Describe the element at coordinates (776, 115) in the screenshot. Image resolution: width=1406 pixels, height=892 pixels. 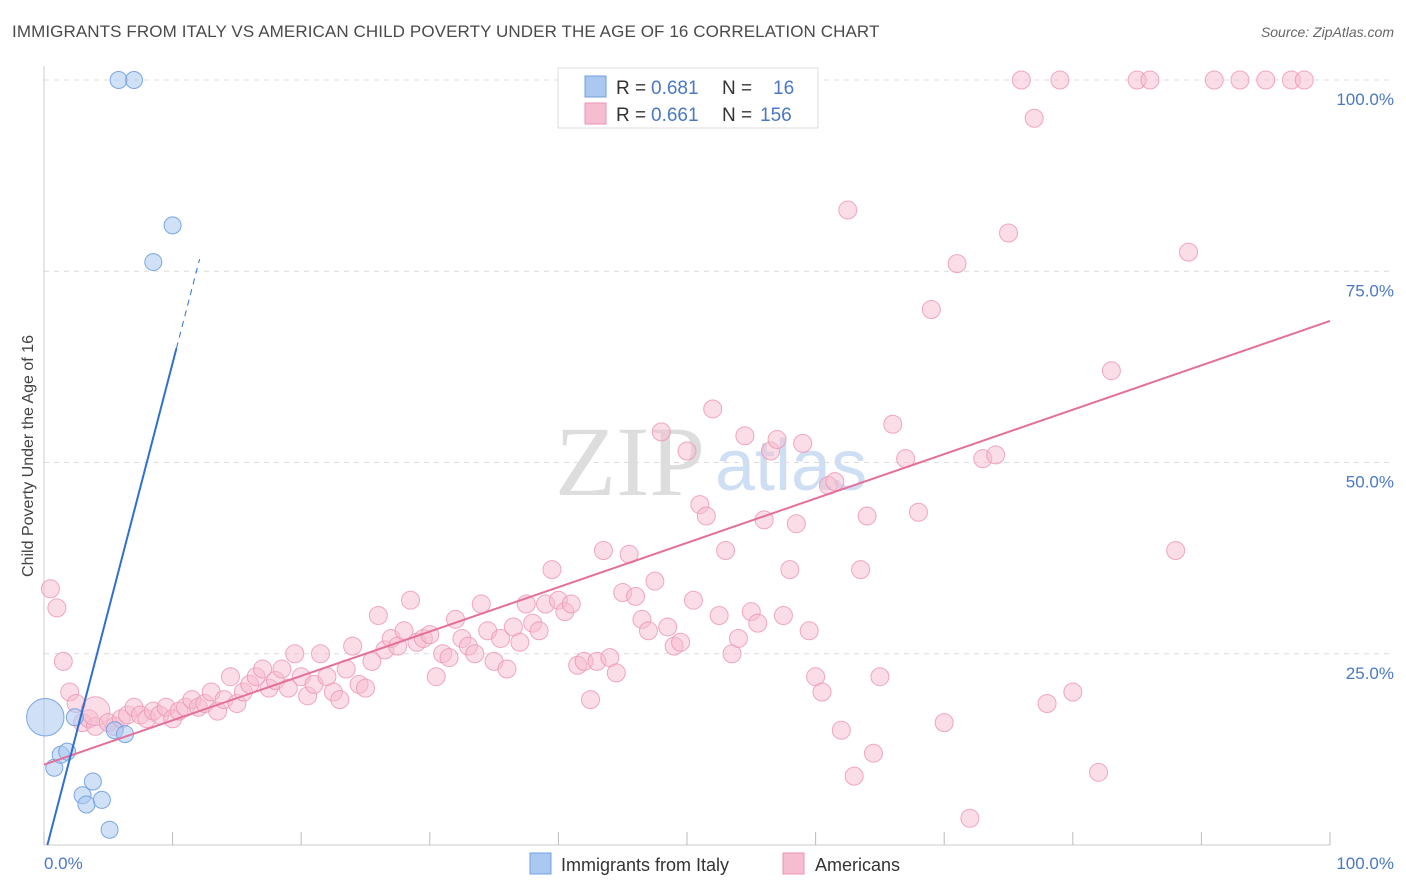
I see `legend-americans-n-value: 156` at that location.